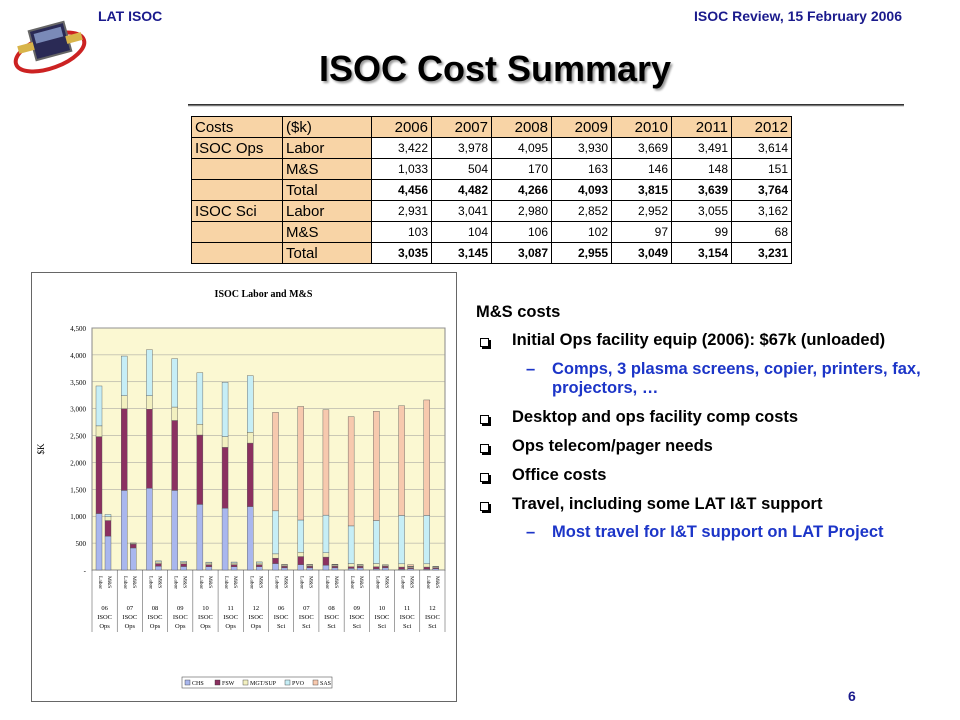 The width and height of the screenshot is (960, 720). What do you see at coordinates (612, 445) in the screenshot?
I see `bullet-text: Ops telecom/pager needs` at bounding box center [612, 445].